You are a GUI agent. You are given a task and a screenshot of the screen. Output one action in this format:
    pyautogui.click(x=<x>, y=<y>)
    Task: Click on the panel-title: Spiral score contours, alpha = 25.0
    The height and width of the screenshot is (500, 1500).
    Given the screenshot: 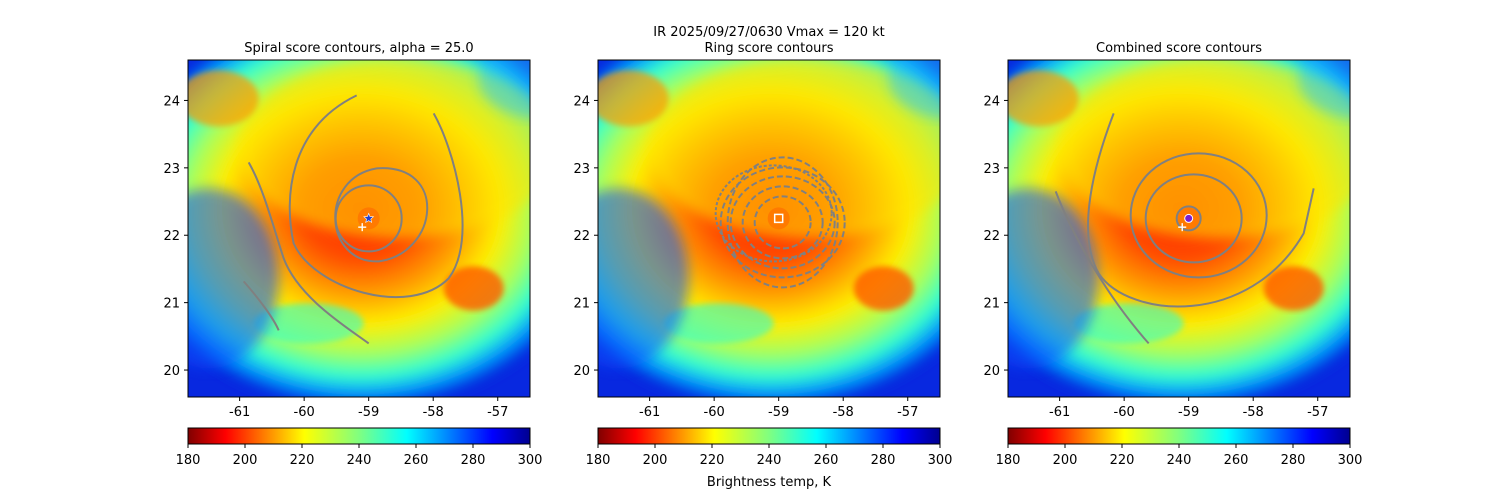 What is the action you would take?
    pyautogui.click(x=358, y=48)
    